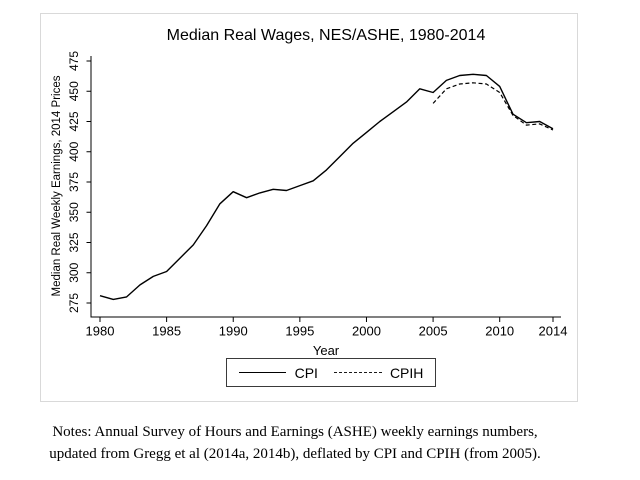 The height and width of the screenshot is (480, 640). What do you see at coordinates (74, 242) in the screenshot?
I see `y-tick-label: 325` at bounding box center [74, 242].